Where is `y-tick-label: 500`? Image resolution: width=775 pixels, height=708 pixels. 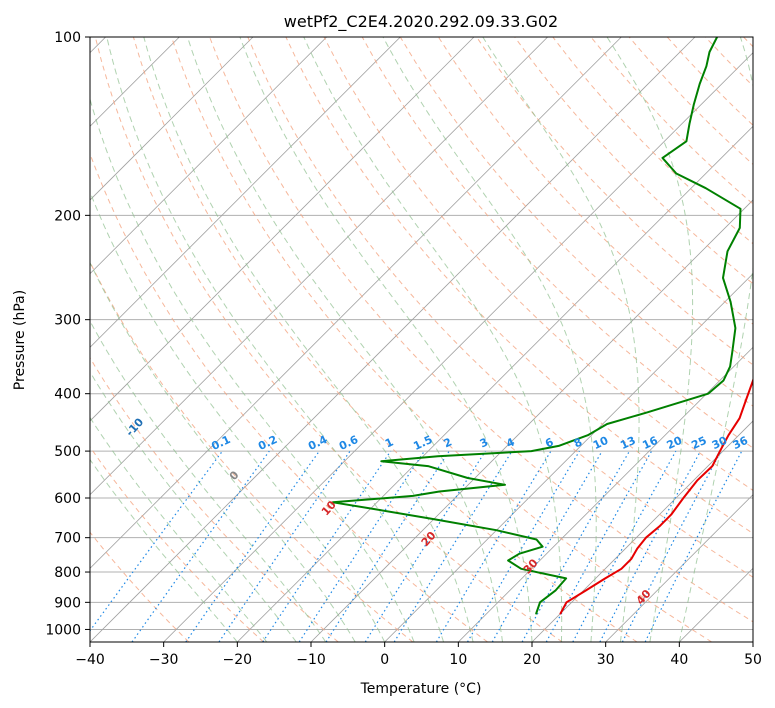 y-tick-label: 500 is located at coordinates (67, 452).